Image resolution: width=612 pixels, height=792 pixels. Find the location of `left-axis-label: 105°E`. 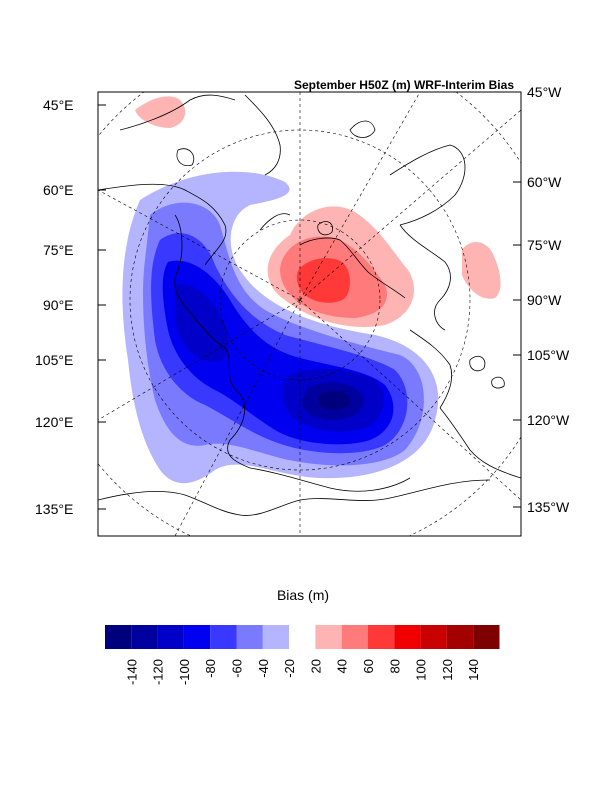

left-axis-label: 105°E is located at coordinates (54, 360).